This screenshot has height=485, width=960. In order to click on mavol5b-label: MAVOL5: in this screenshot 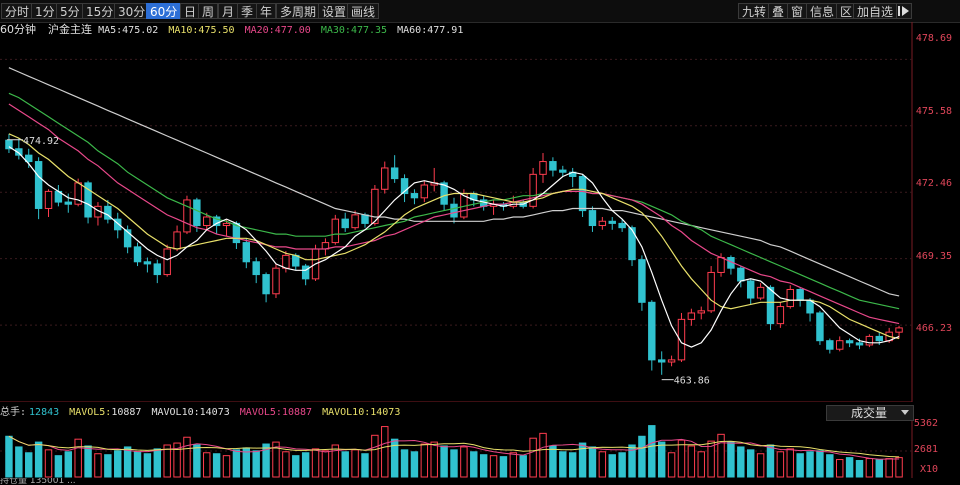, I will do `click(260, 412)`.